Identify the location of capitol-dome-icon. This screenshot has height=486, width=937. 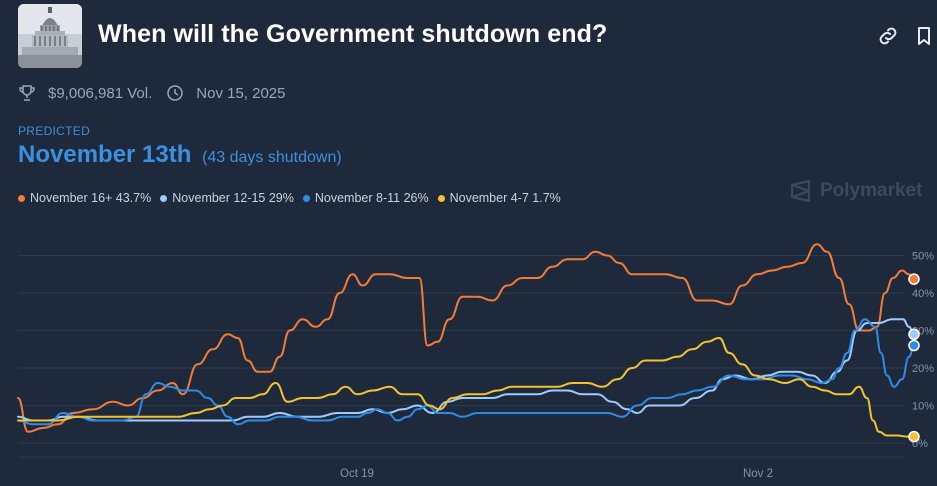
(50, 36).